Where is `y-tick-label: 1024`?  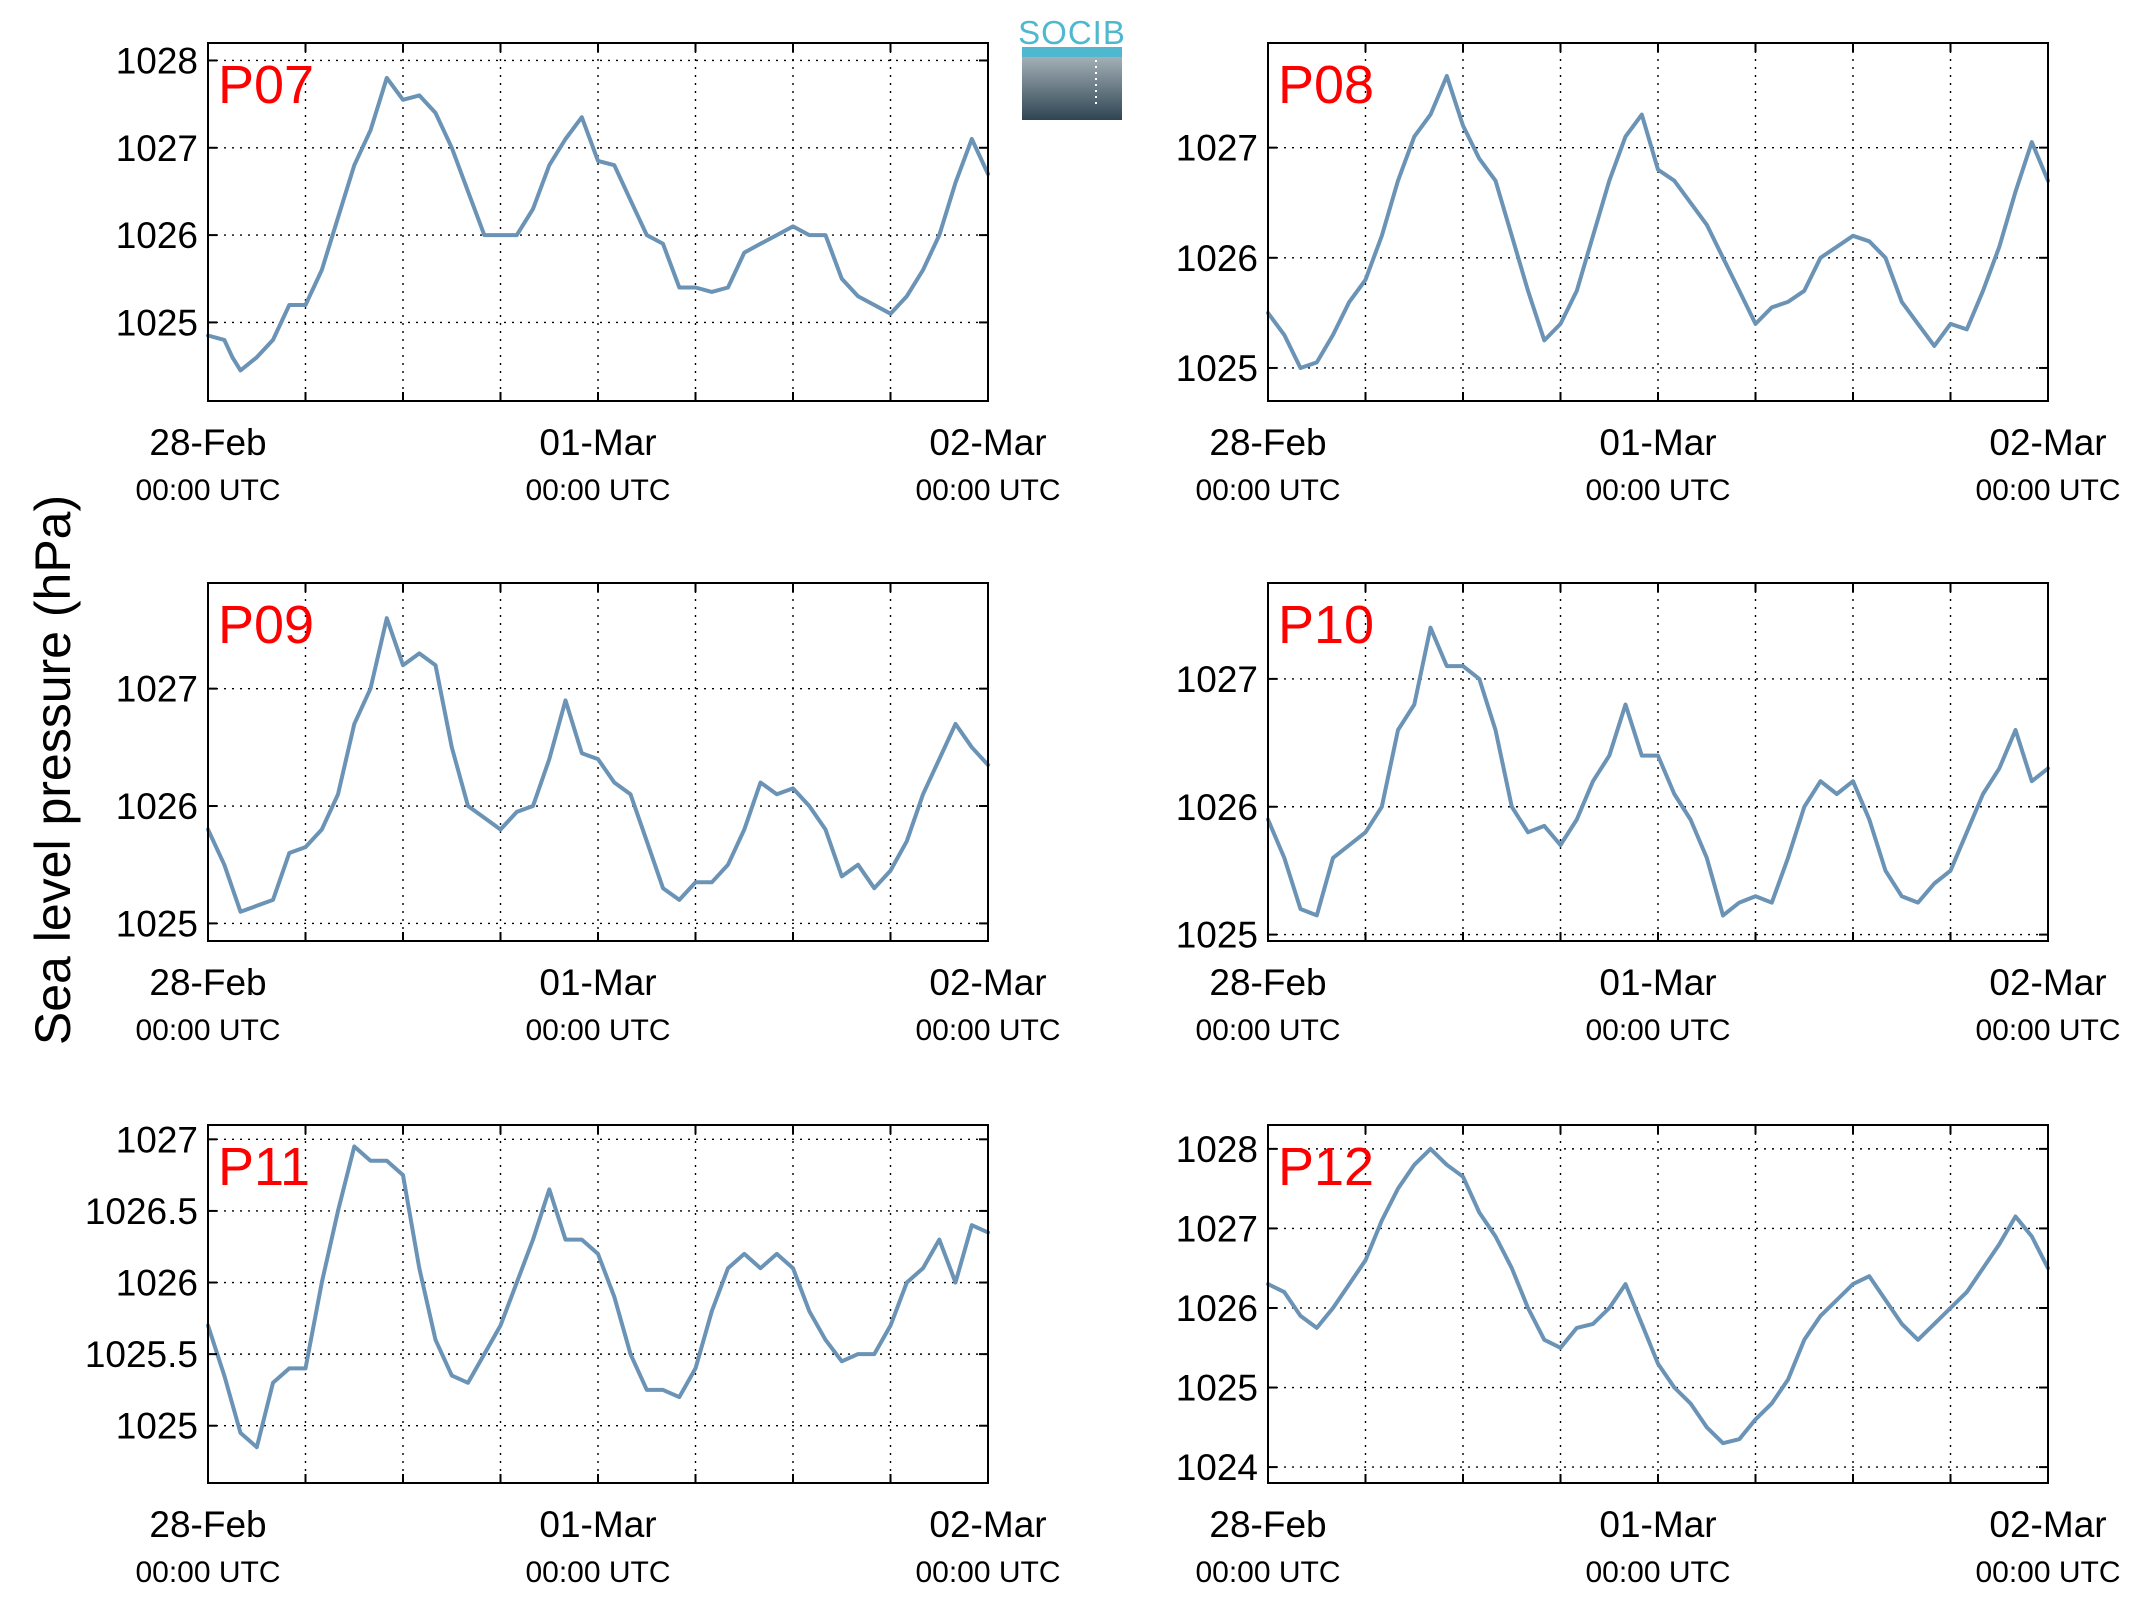 y-tick-label: 1024 is located at coordinates (1217, 1467).